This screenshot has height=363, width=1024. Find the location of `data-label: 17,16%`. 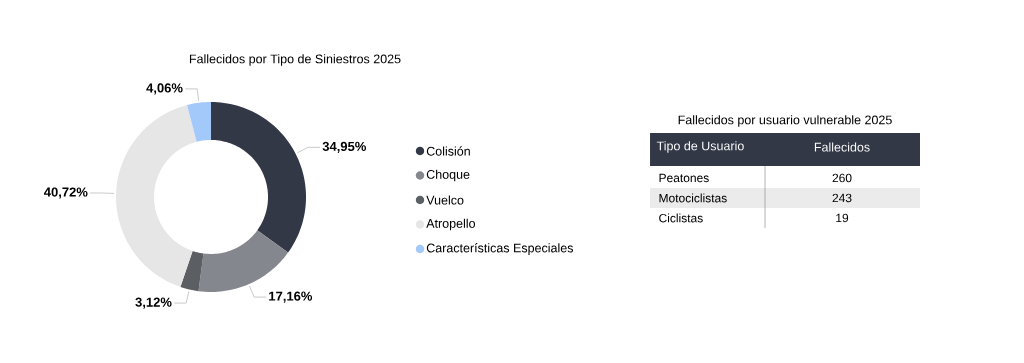

data-label: 17,16% is located at coordinates (291, 297).